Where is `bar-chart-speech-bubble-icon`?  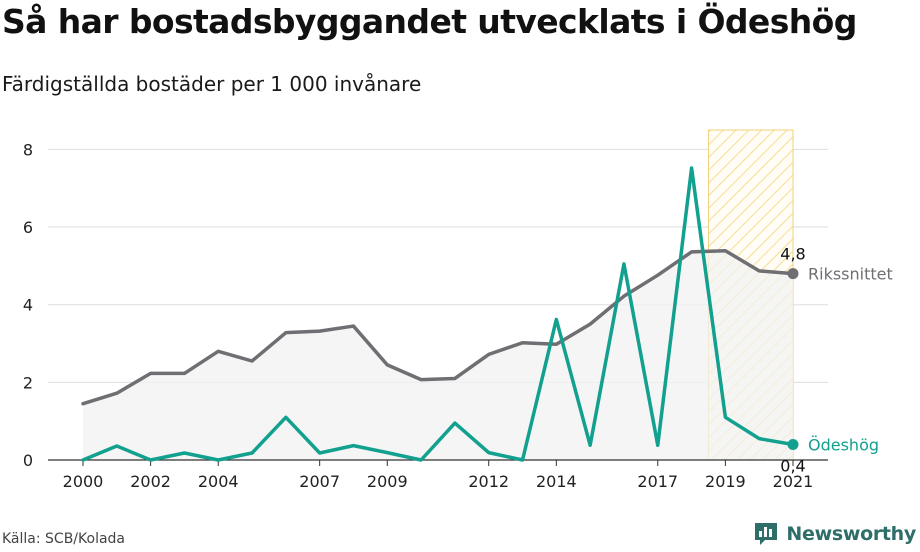 bar-chart-speech-bubble-icon is located at coordinates (766, 534).